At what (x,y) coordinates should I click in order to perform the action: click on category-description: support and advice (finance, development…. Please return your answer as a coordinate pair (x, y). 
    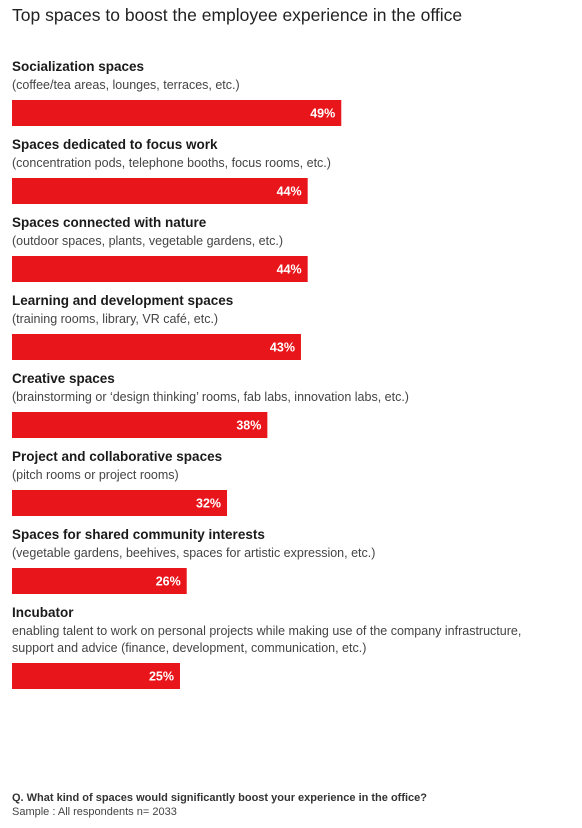
    Looking at the image, I should click on (189, 648).